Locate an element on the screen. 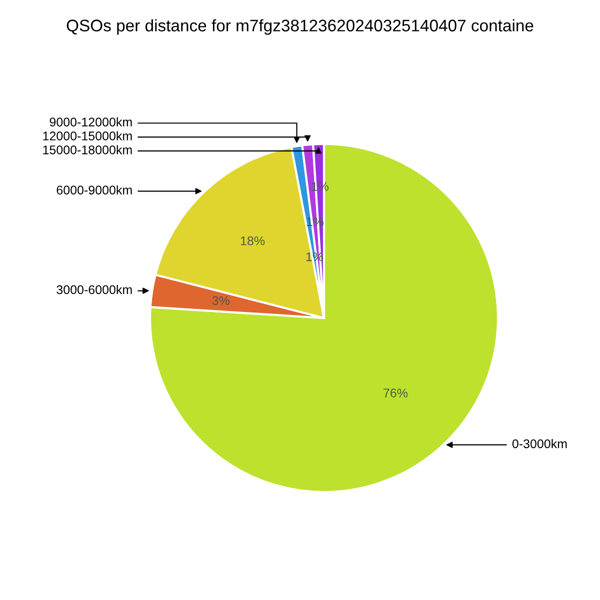 This screenshot has width=600, height=600. data-label: 18% is located at coordinates (252, 241).